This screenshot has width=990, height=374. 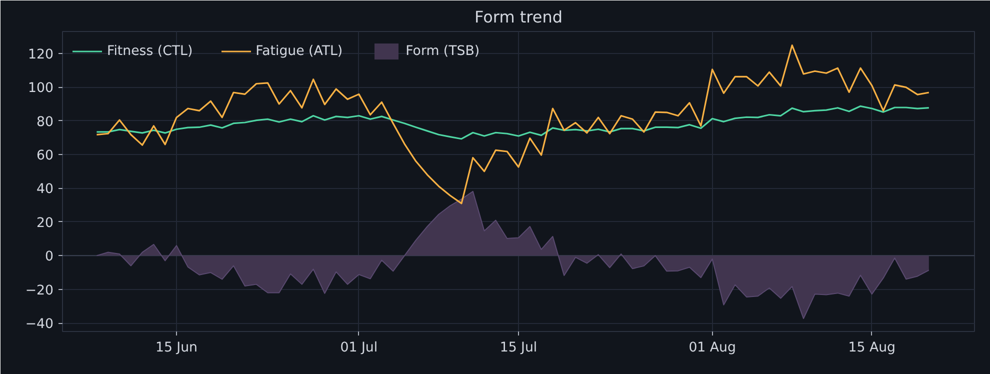 What do you see at coordinates (150, 51) in the screenshot?
I see `legend-label: Fitness (CTL)` at bounding box center [150, 51].